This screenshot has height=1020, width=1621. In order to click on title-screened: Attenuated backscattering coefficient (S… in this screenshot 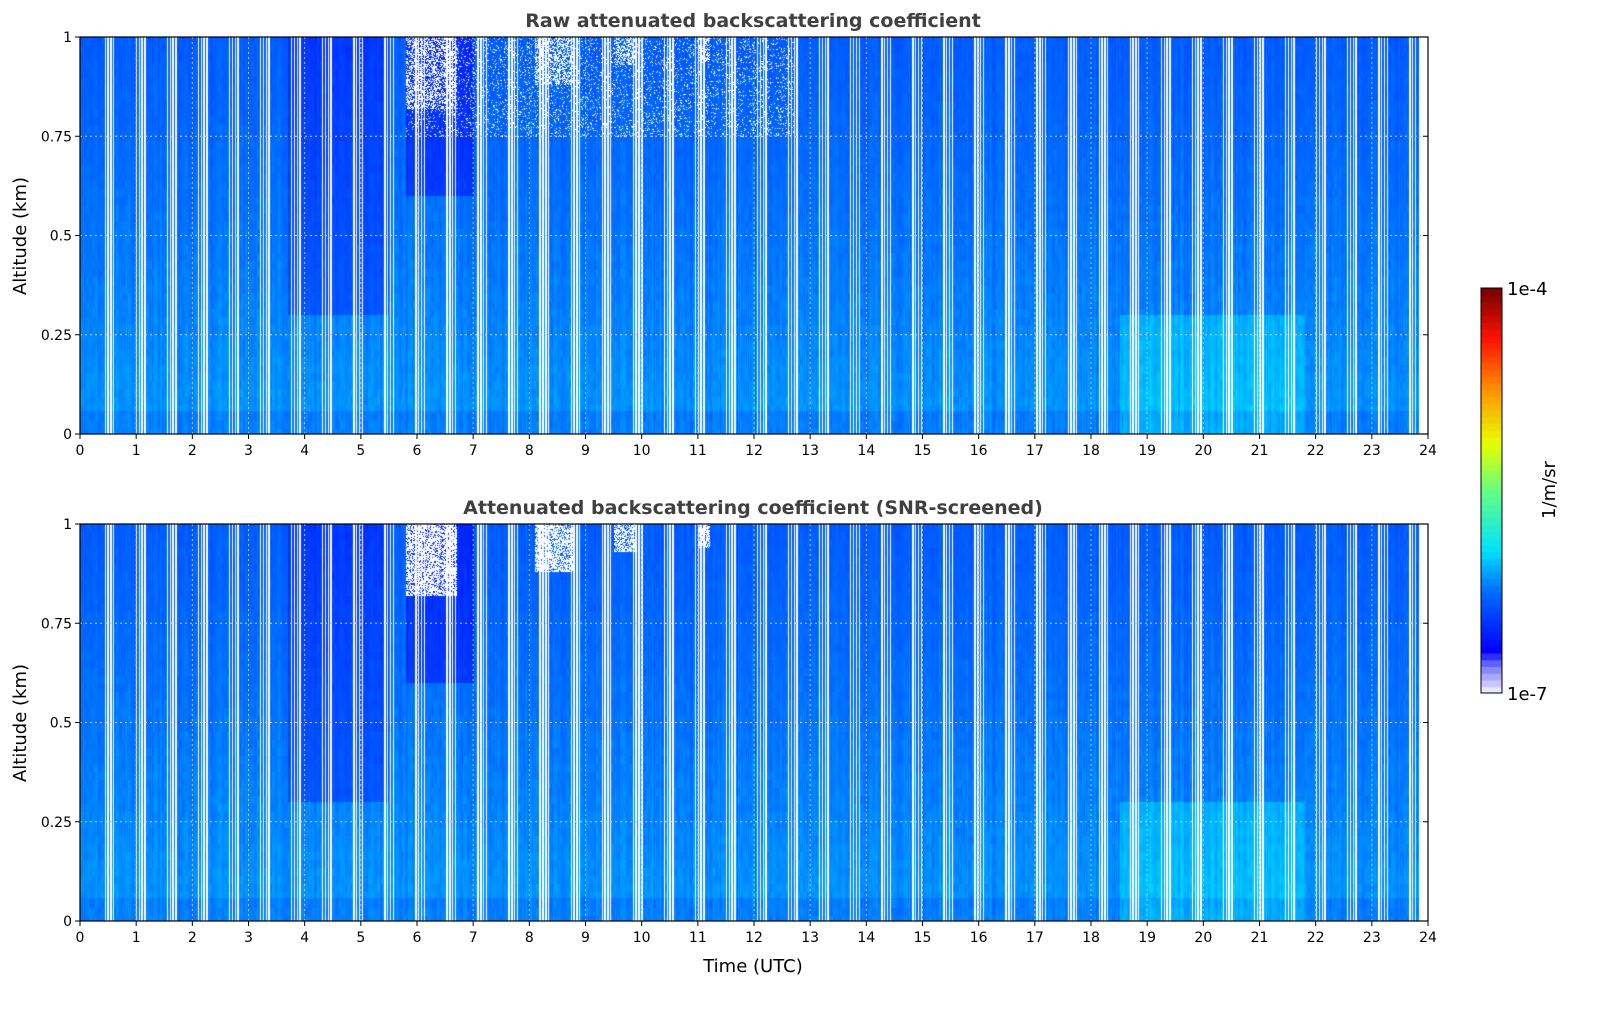, I will do `click(753, 508)`.